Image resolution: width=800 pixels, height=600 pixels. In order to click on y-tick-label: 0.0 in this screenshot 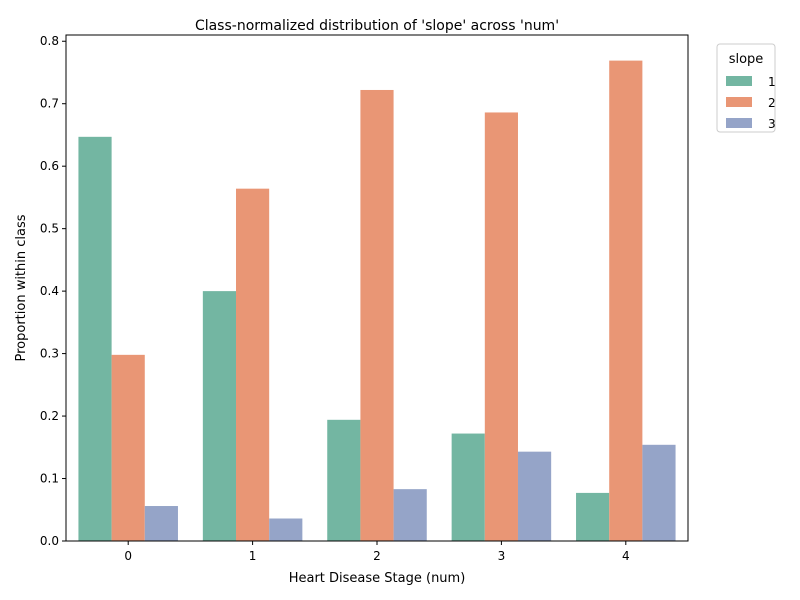, I will do `click(49, 541)`.